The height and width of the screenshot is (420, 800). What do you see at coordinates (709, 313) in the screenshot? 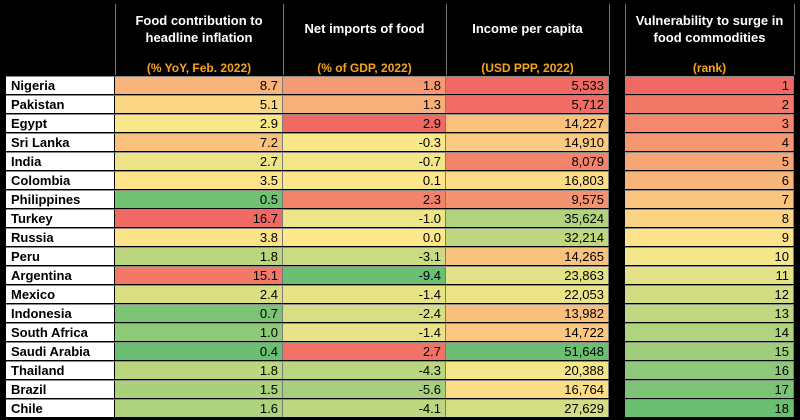
I see `cell-rank: 13` at bounding box center [709, 313].